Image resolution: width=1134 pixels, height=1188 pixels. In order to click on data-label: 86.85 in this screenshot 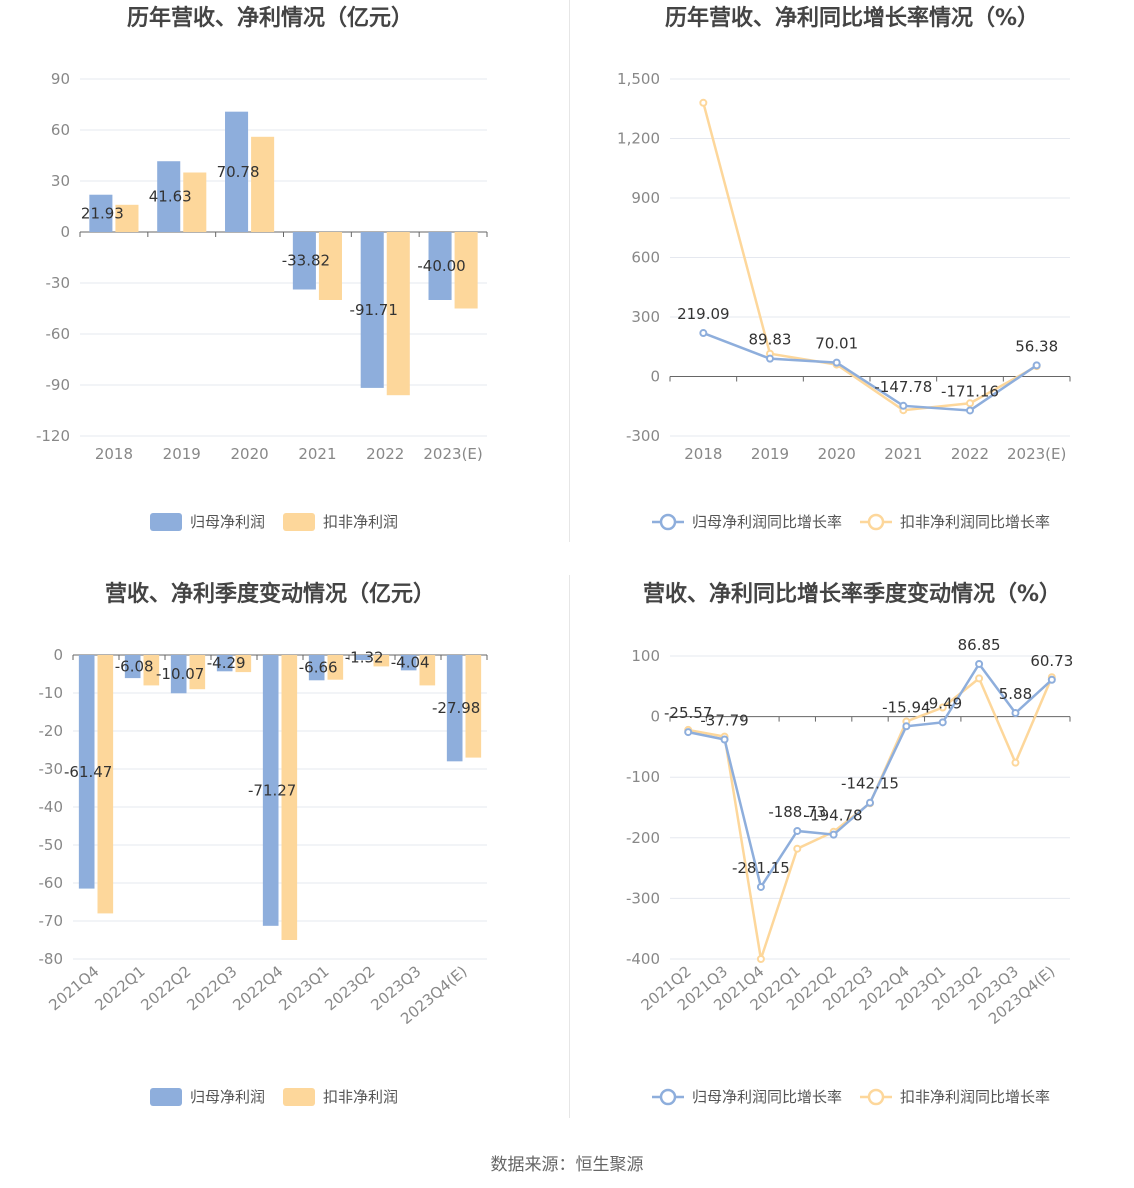, I will do `click(979, 645)`.